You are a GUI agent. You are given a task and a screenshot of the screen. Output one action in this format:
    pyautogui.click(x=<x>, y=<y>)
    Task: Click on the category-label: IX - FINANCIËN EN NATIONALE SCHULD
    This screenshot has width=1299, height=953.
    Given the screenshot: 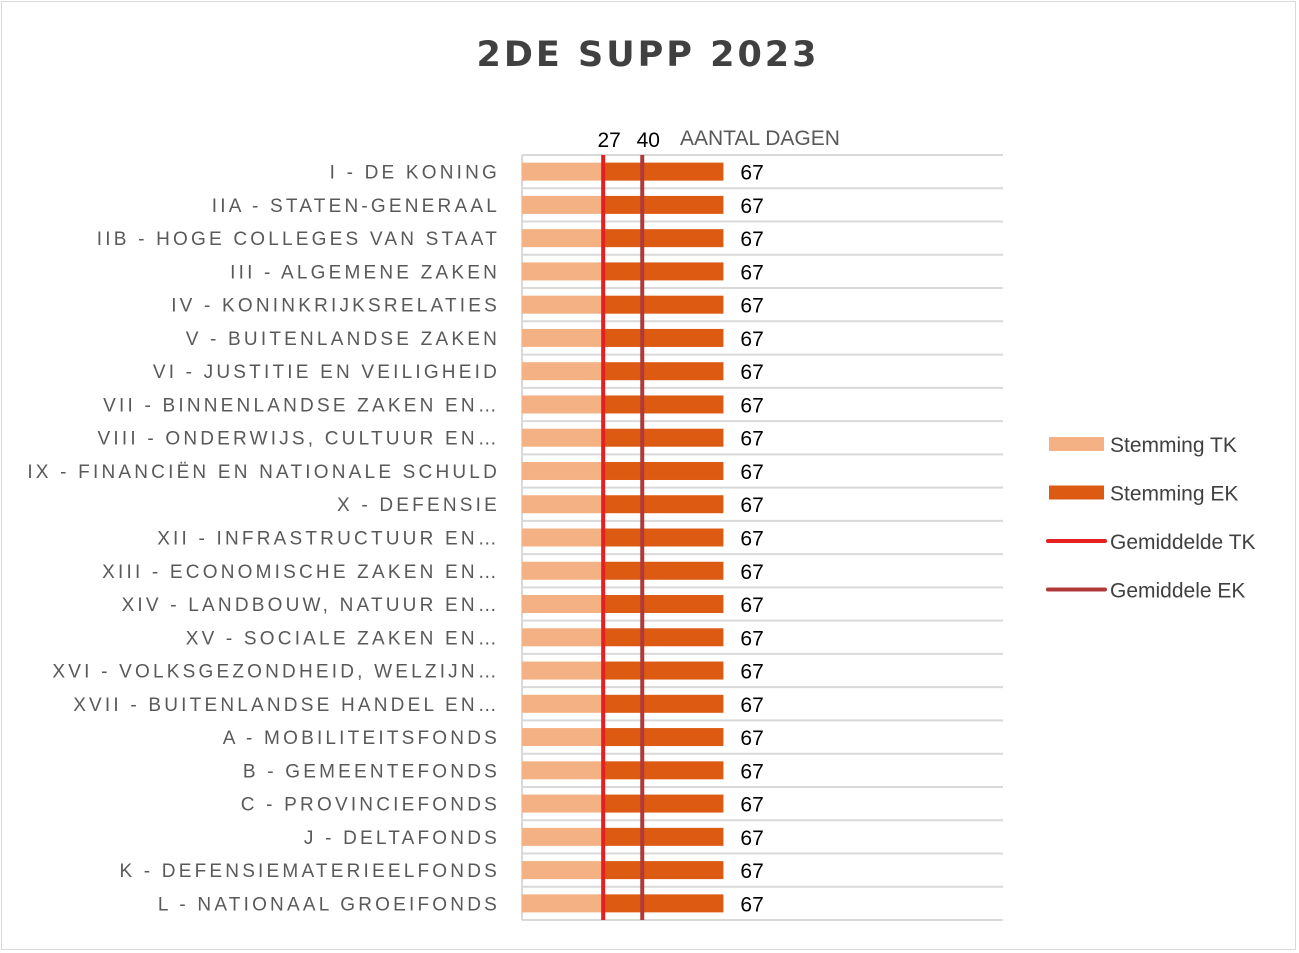 What is the action you would take?
    pyautogui.click(x=263, y=472)
    